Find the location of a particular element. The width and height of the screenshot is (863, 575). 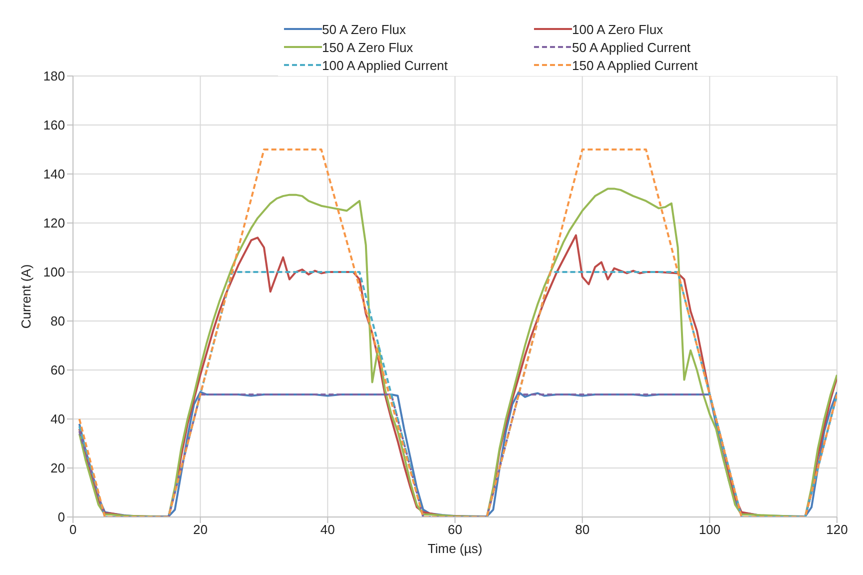

y-tick-label: 160 is located at coordinates (54, 125).